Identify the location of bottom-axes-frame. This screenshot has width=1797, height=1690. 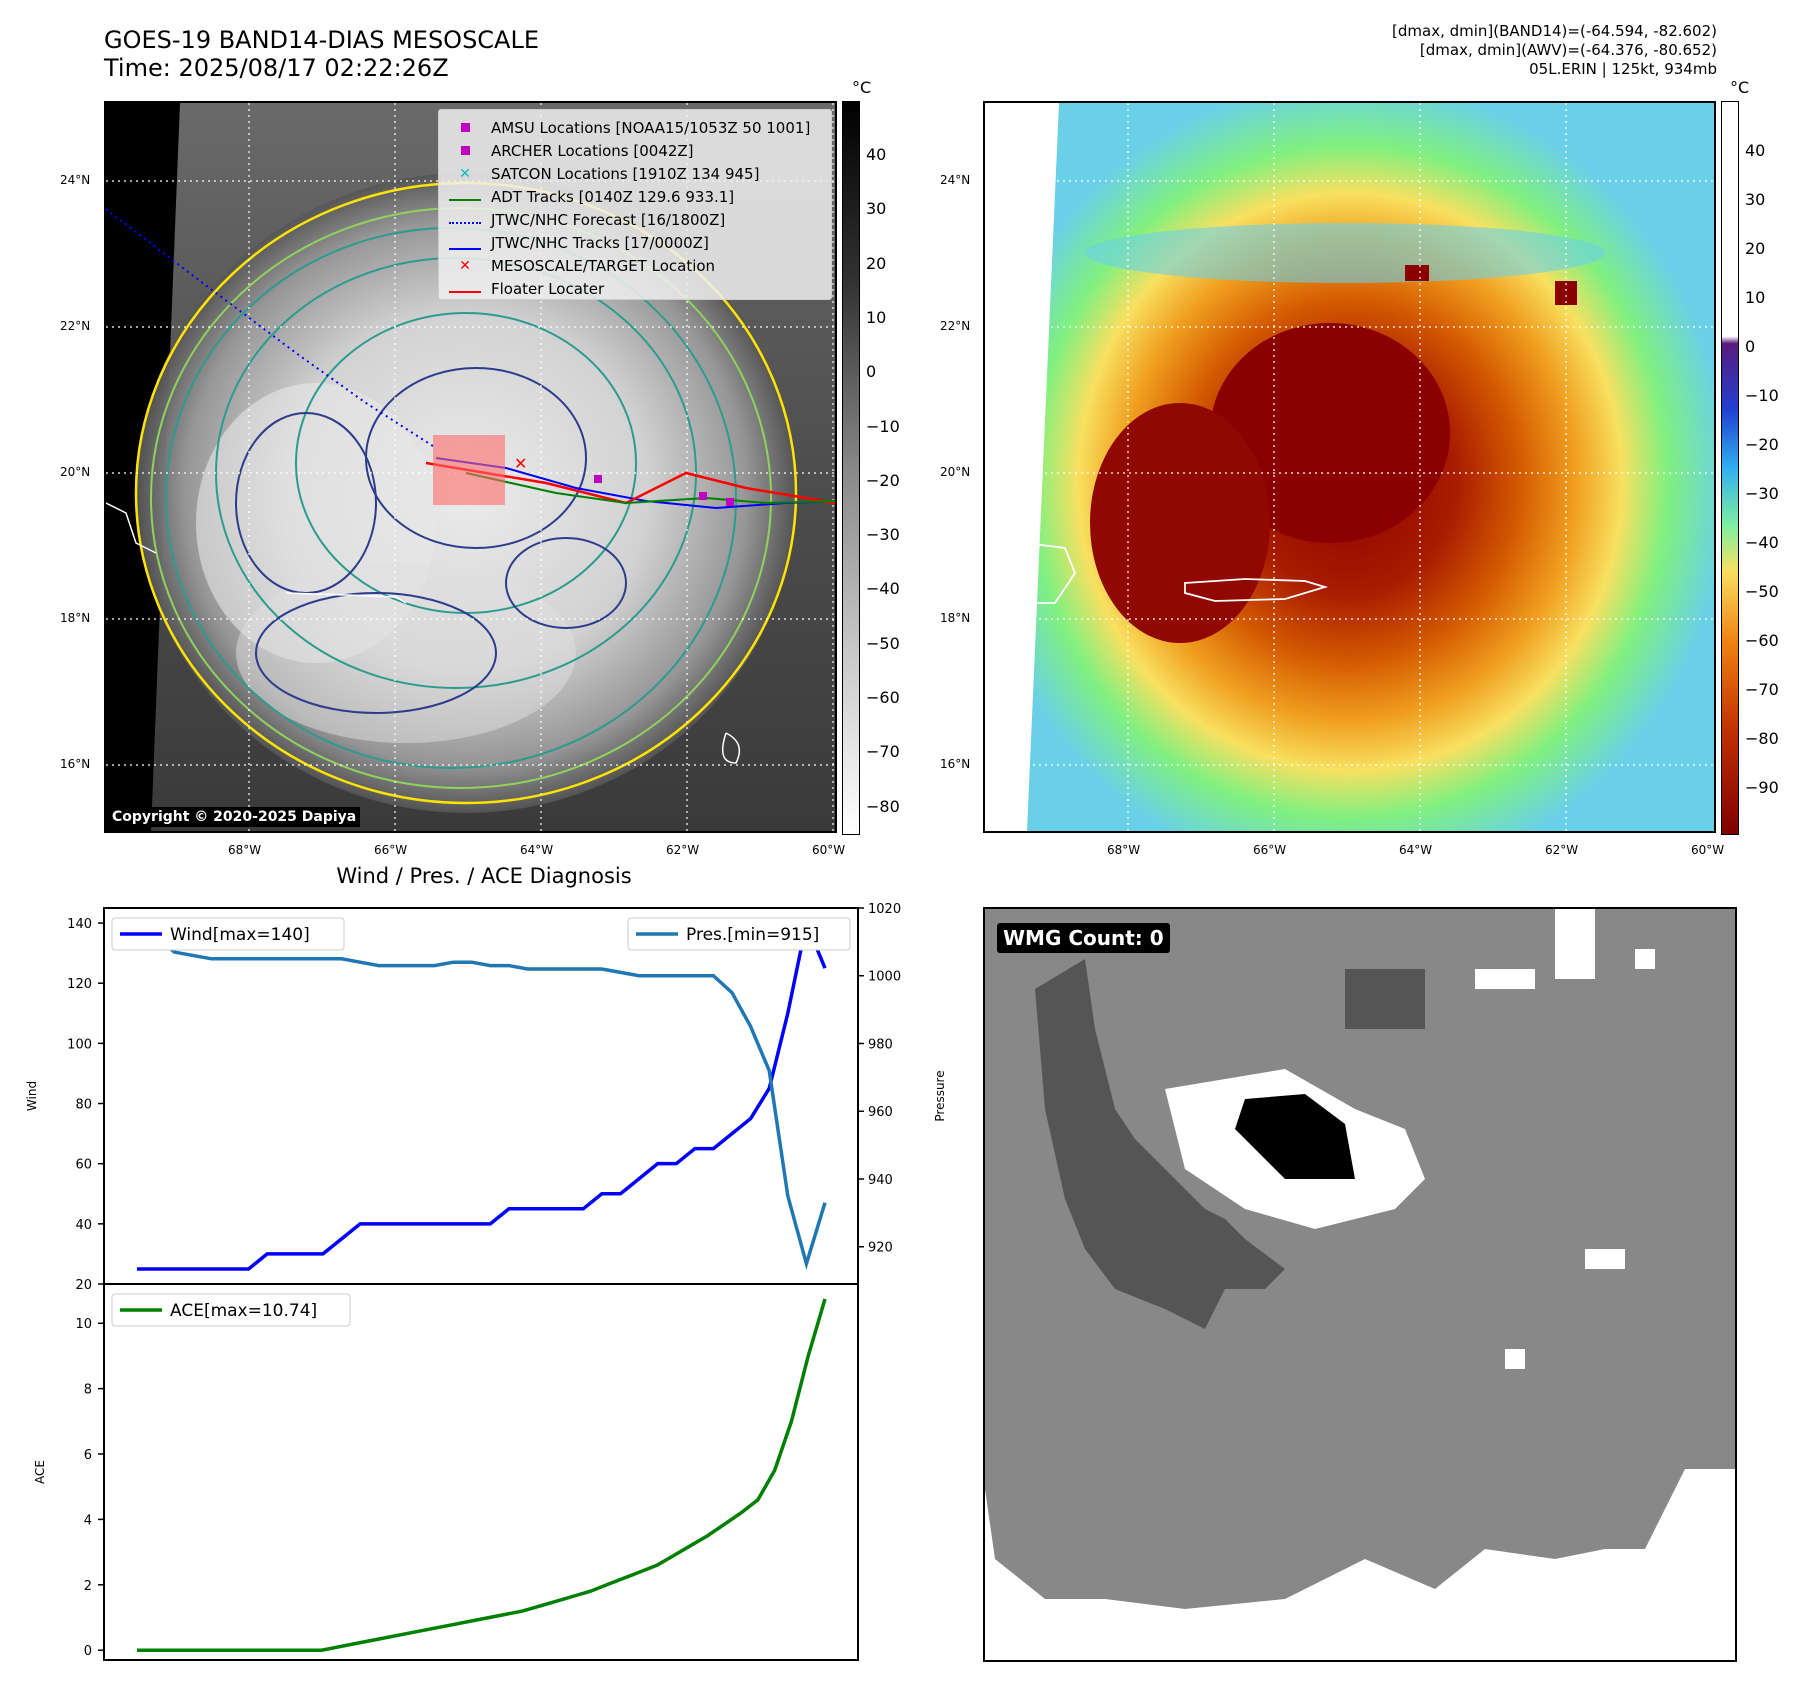
(481, 1472).